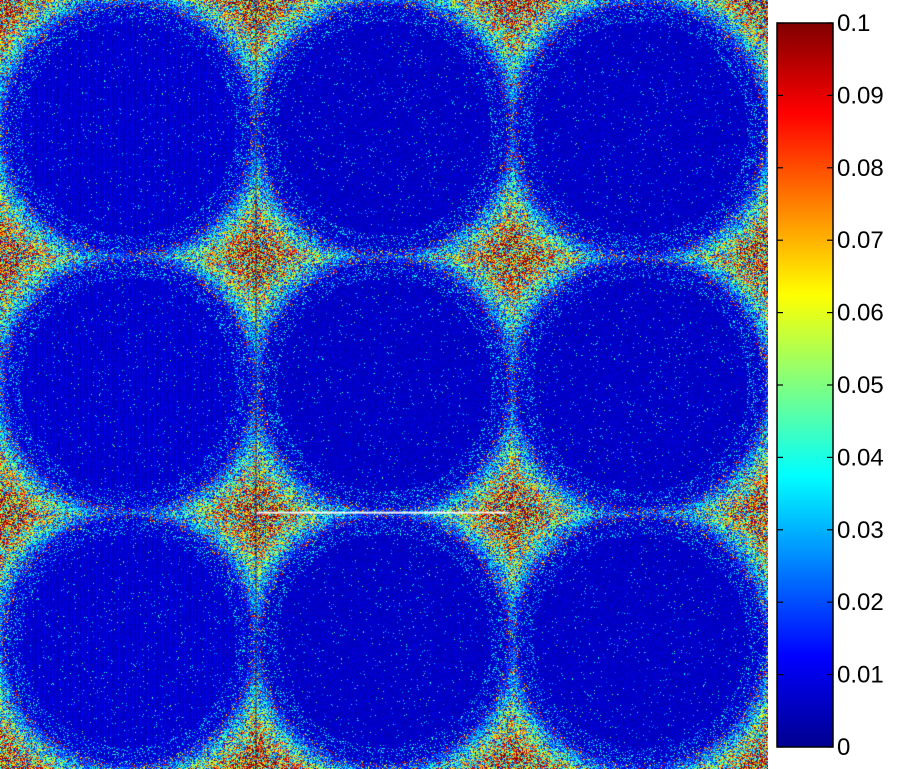 This screenshot has width=900, height=769. Describe the element at coordinates (860, 675) in the screenshot. I see `colorbar-tick-label: 0.01` at that location.